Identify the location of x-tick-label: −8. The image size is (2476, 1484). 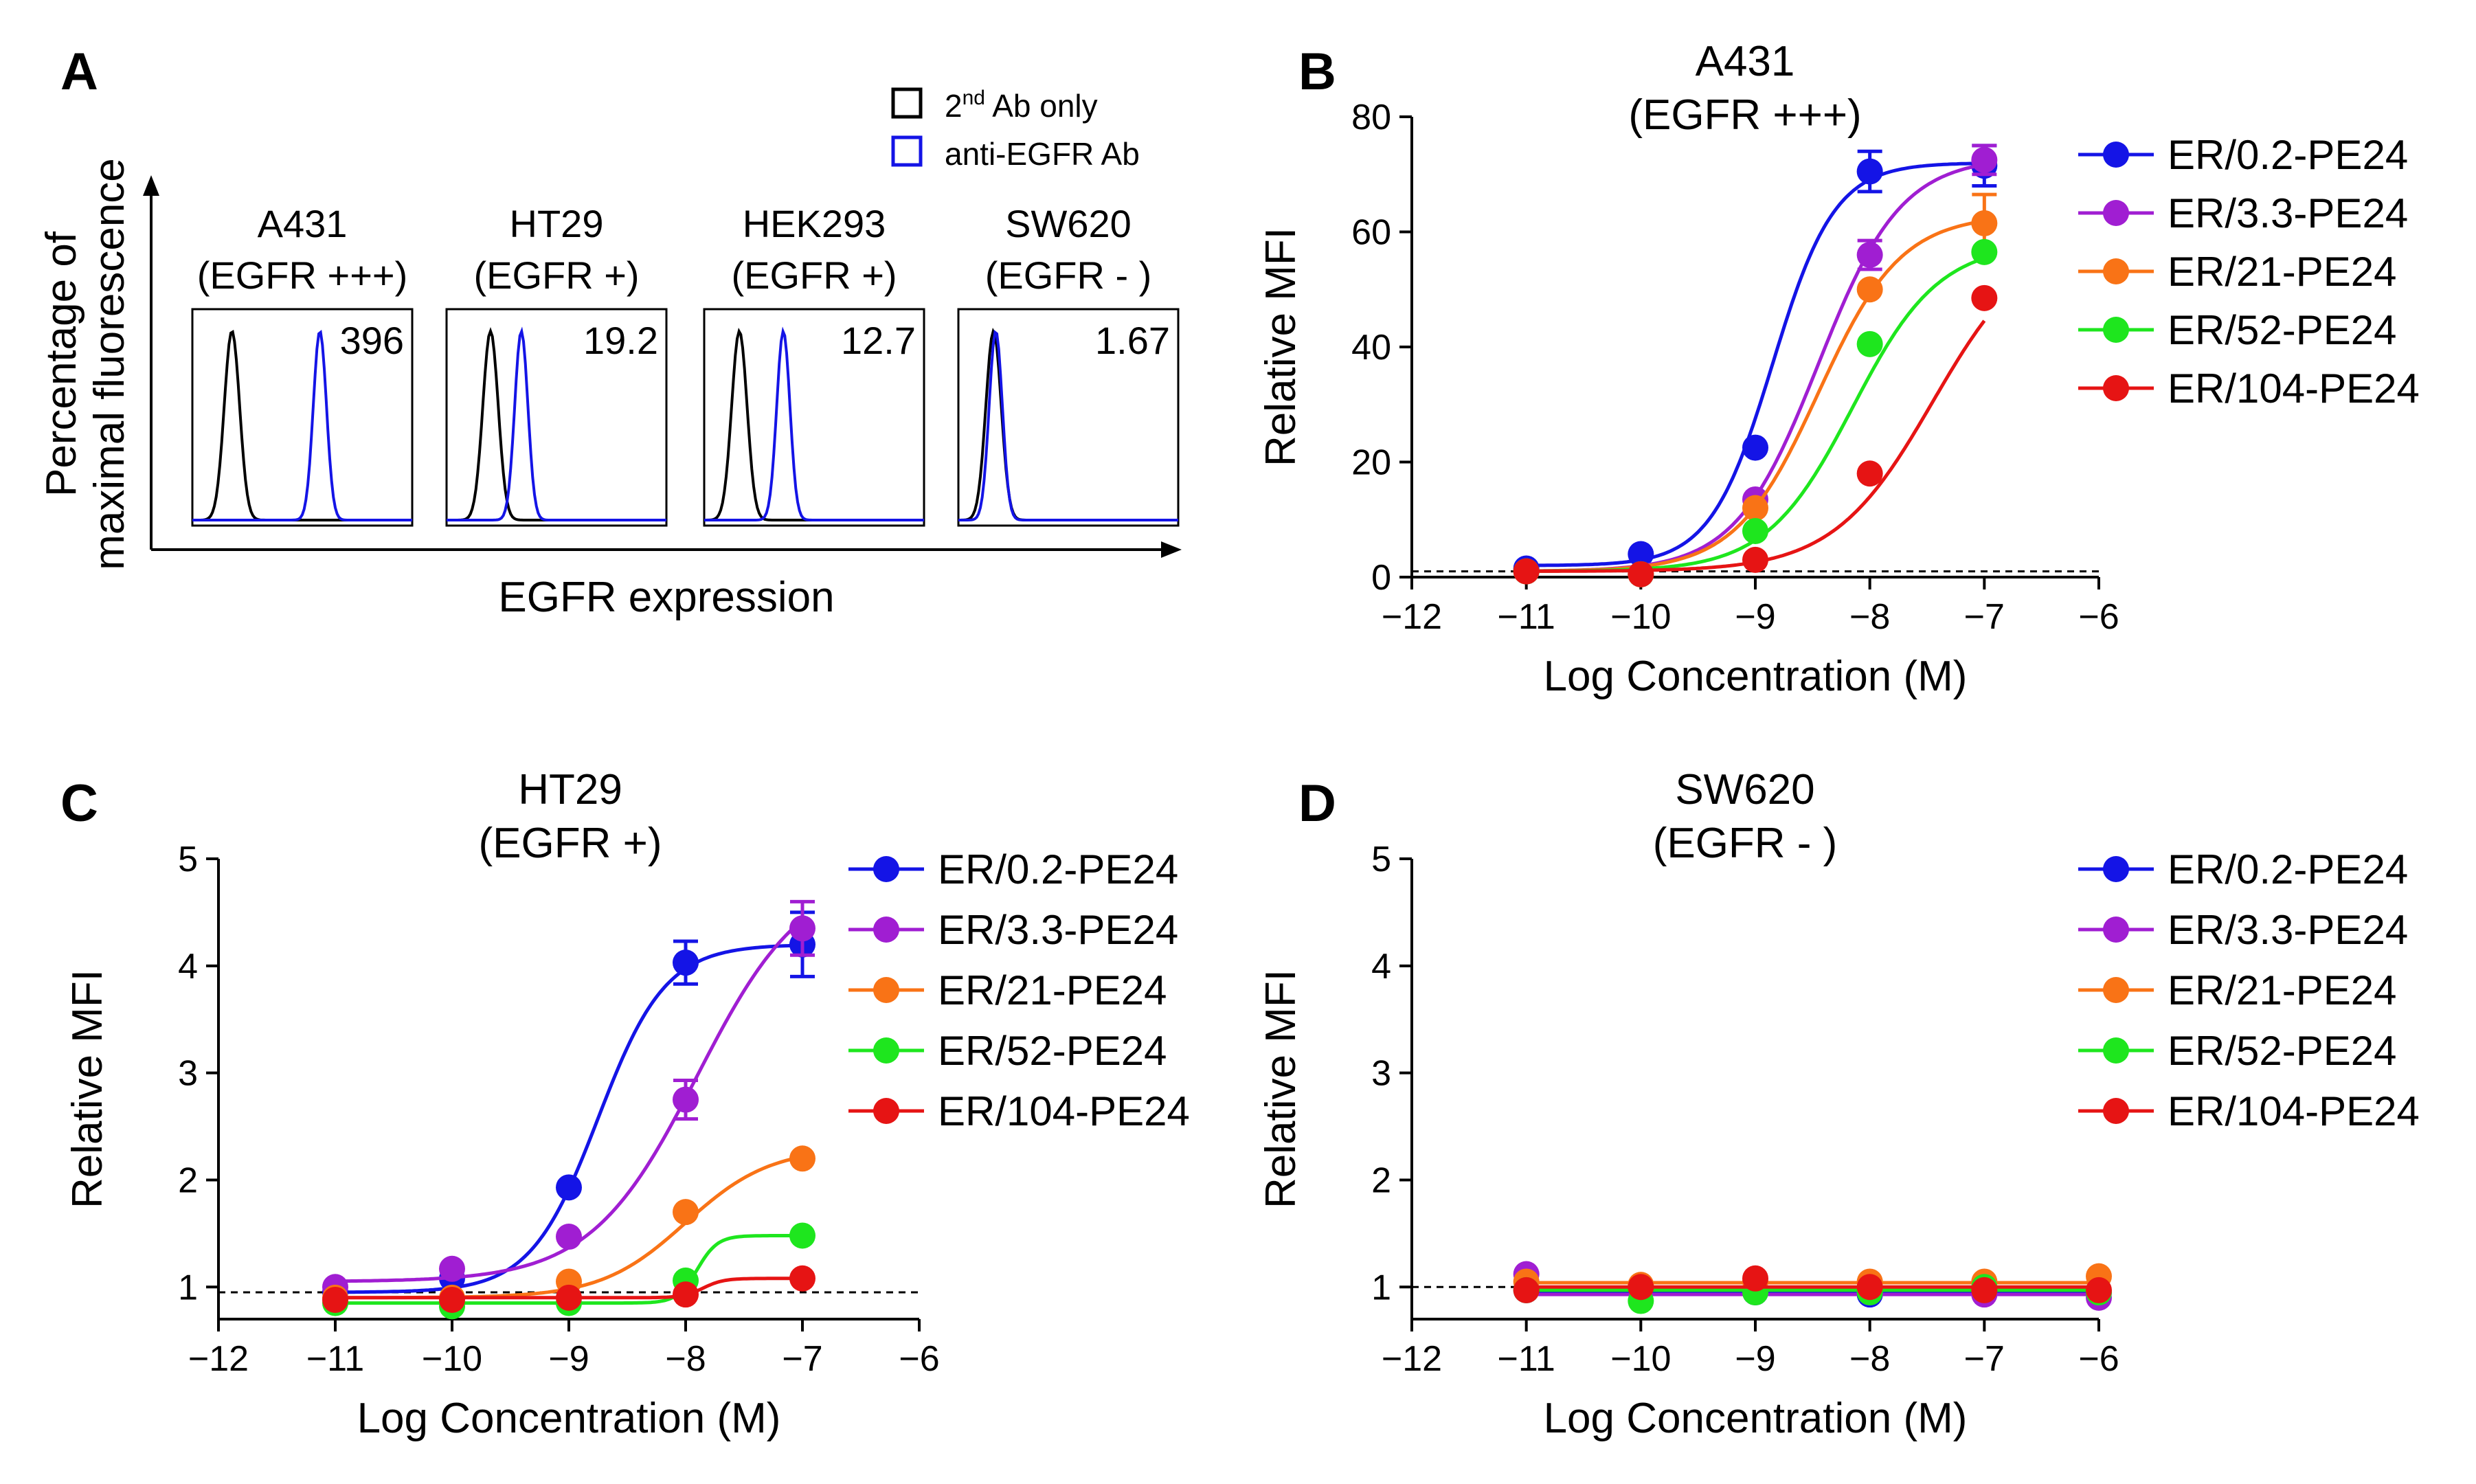
(1870, 617).